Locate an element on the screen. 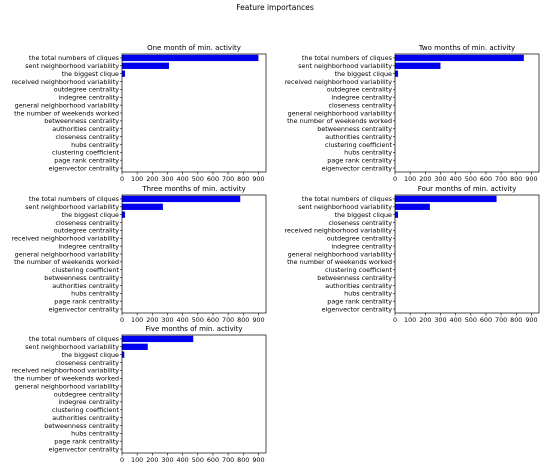 The width and height of the screenshot is (550, 465). chart-title: Three months of min. activity is located at coordinates (193, 189).